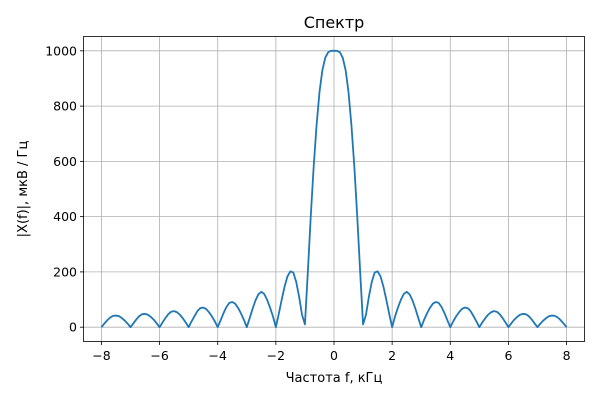 The height and width of the screenshot is (400, 600). I want to click on x-axis-label: Частота f, кГц, so click(334, 378).